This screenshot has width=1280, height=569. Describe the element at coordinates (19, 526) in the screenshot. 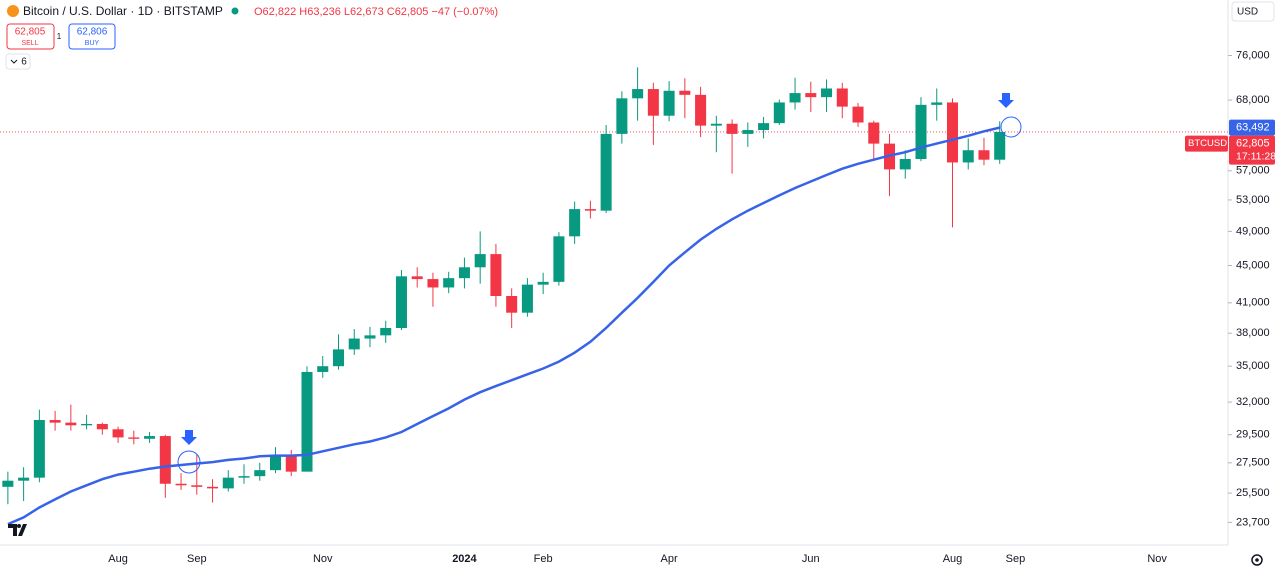

I see `logo-dot` at that location.